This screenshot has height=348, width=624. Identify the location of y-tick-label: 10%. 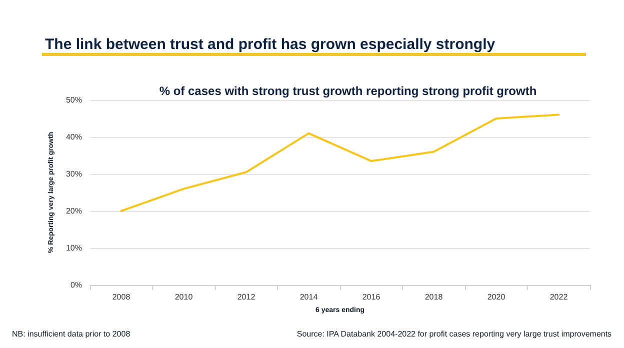
(74, 248).